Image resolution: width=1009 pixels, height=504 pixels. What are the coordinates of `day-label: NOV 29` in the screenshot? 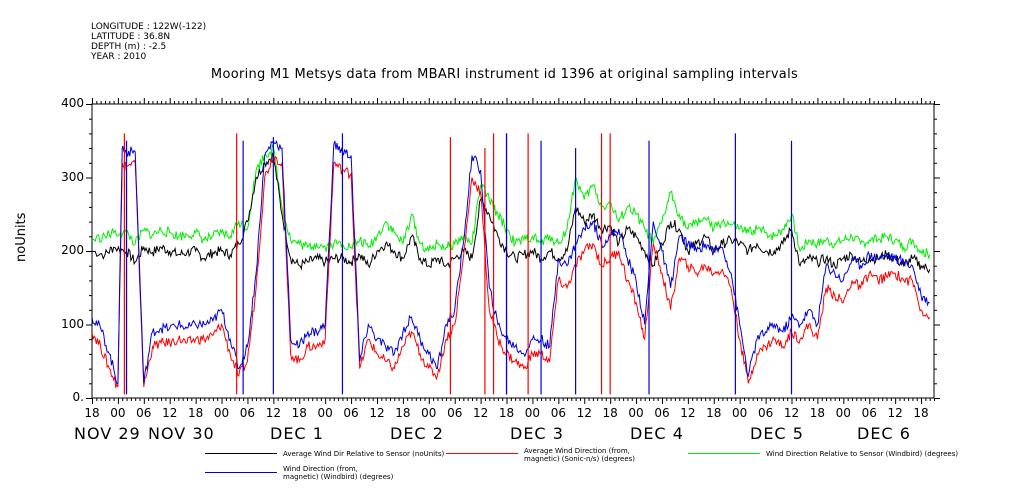 It's located at (107, 433).